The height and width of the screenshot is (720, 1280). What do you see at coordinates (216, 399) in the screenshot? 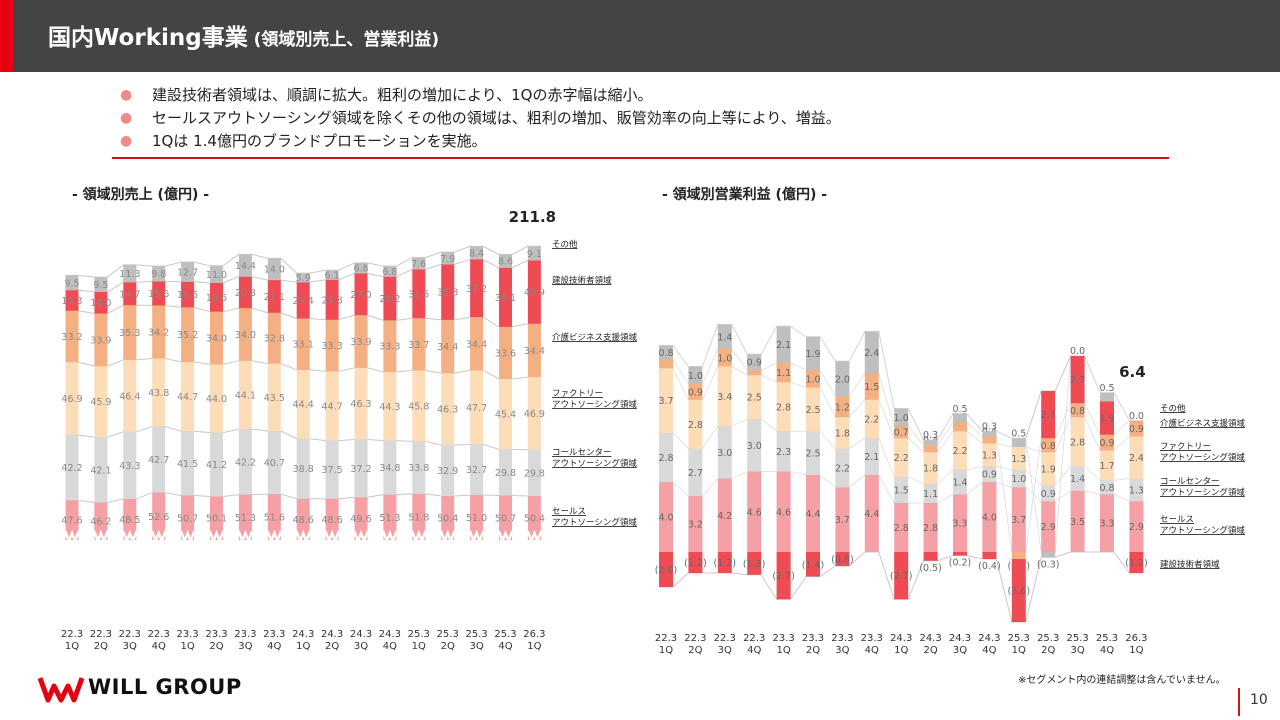
I see `sales-value-label: 44.0` at bounding box center [216, 399].